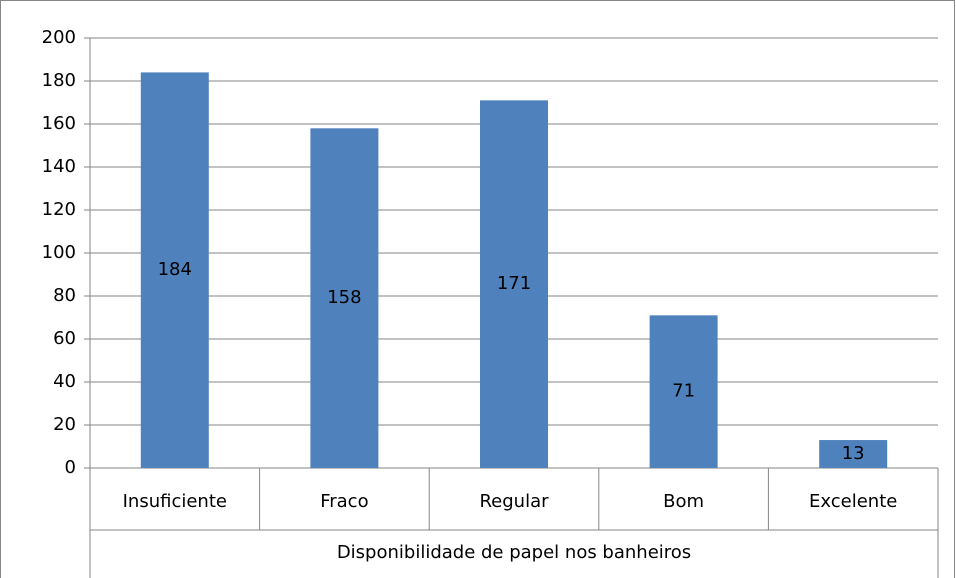 The height and width of the screenshot is (578, 956). What do you see at coordinates (64, 295) in the screenshot?
I see `y-tick-label: 80` at bounding box center [64, 295].